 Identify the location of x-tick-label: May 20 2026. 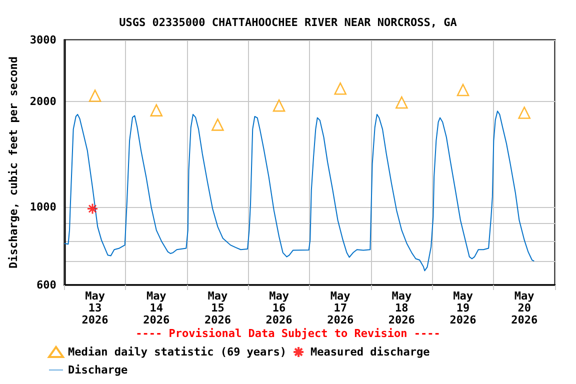
(524, 308).